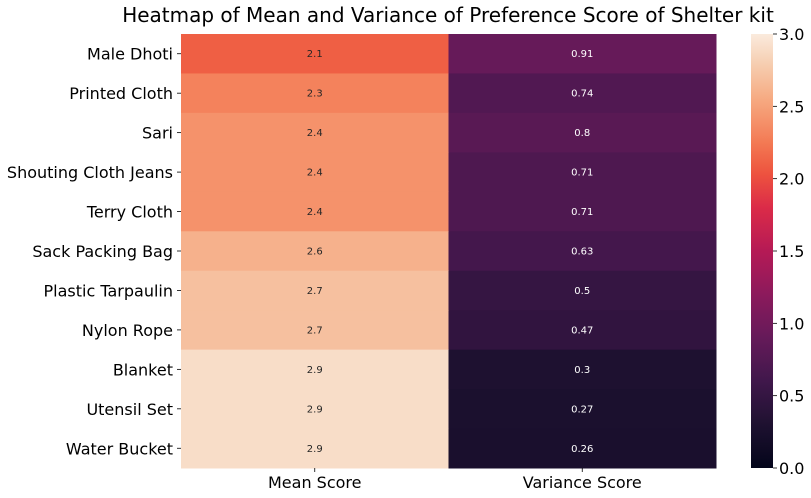  Describe the element at coordinates (129, 409) in the screenshot. I see `row-label: Utensil Set` at that location.